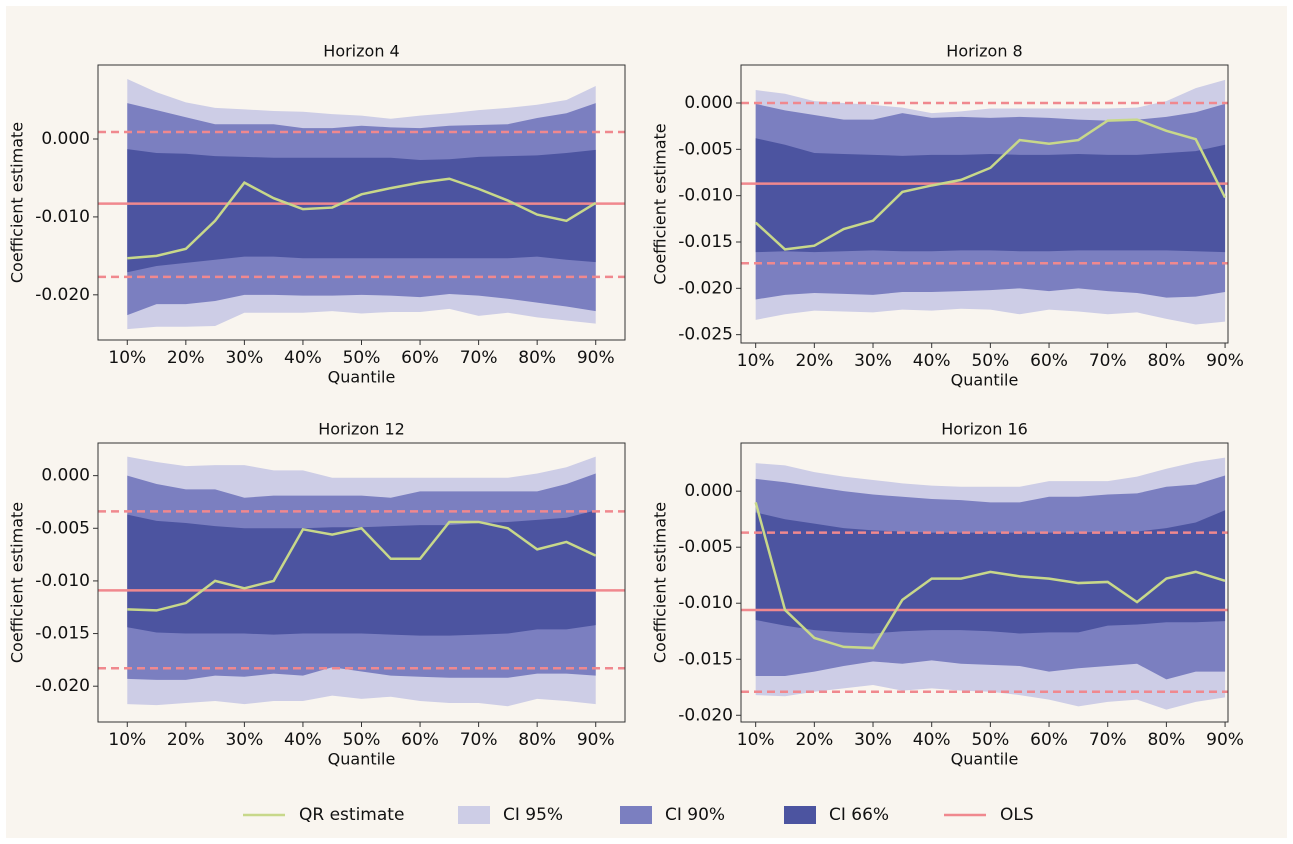 The image size is (1293, 844). I want to click on legend-label: CI 66%, so click(859, 815).